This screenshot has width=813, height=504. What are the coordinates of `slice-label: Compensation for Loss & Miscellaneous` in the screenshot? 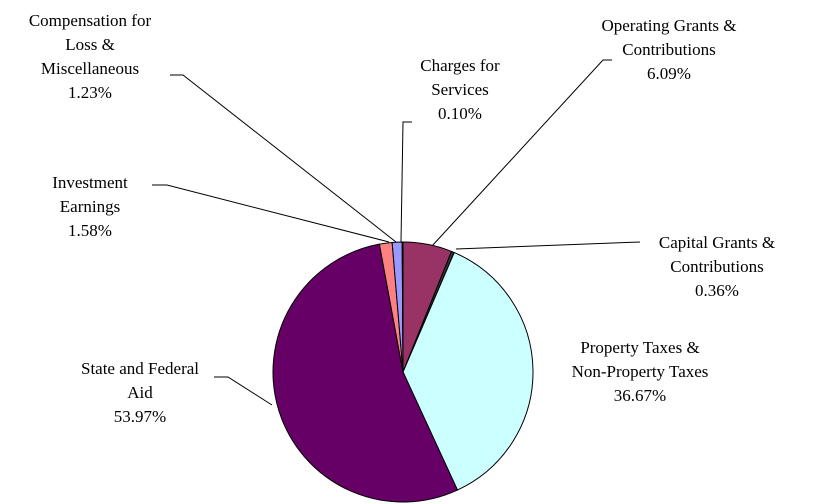 It's located at (90, 44).